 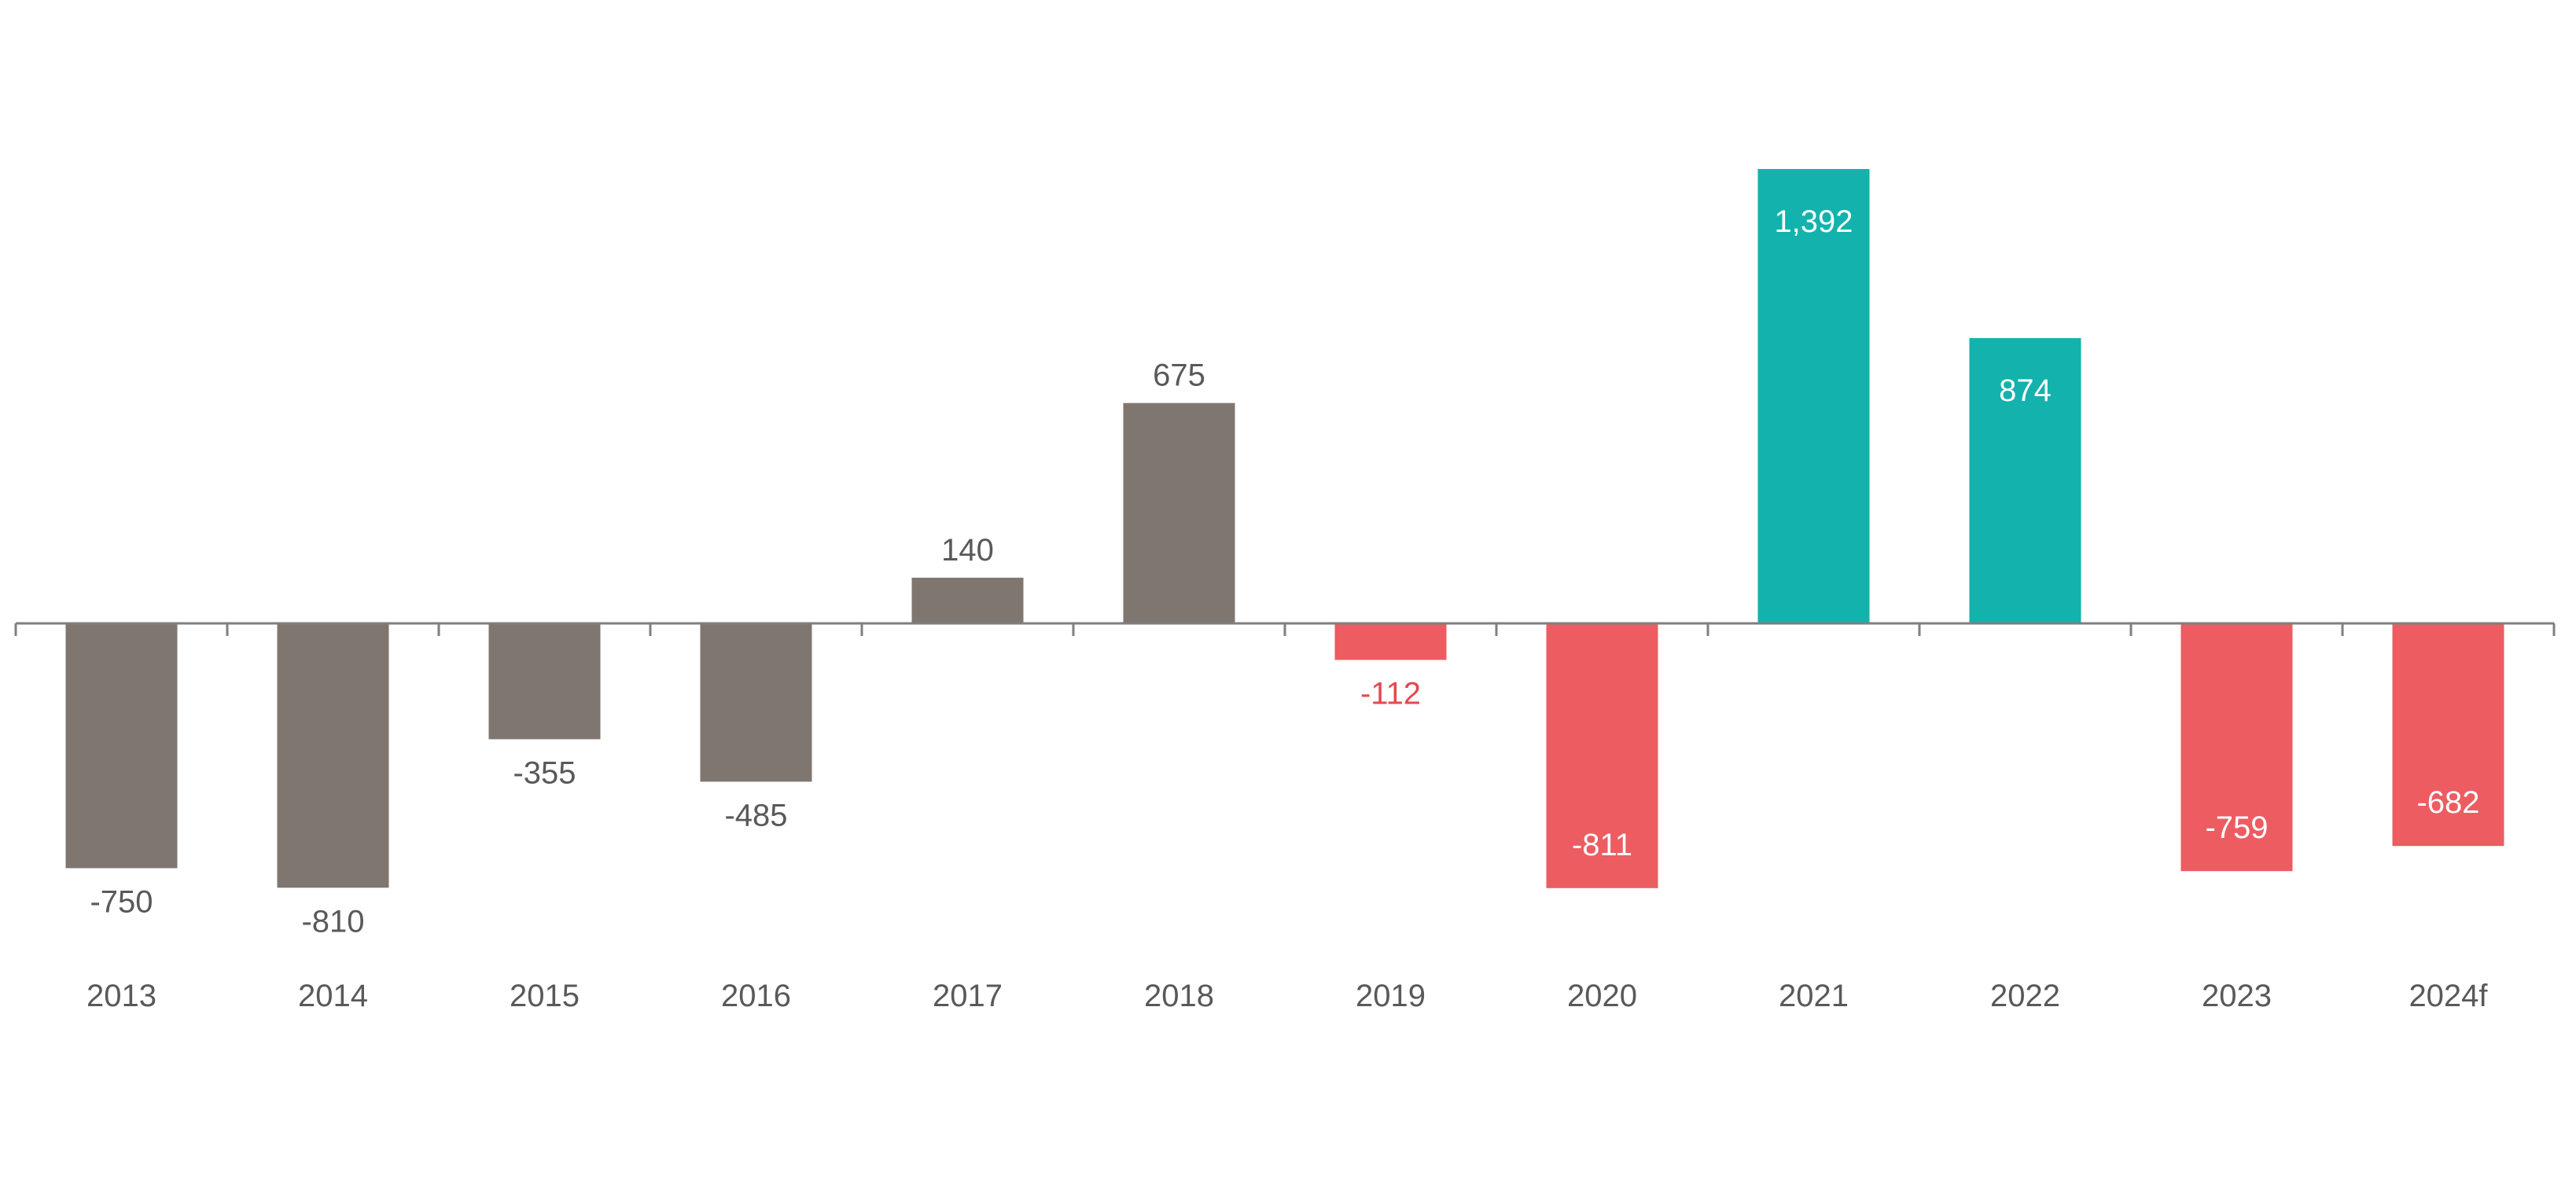 I want to click on bar-2022, so click(x=2025, y=481).